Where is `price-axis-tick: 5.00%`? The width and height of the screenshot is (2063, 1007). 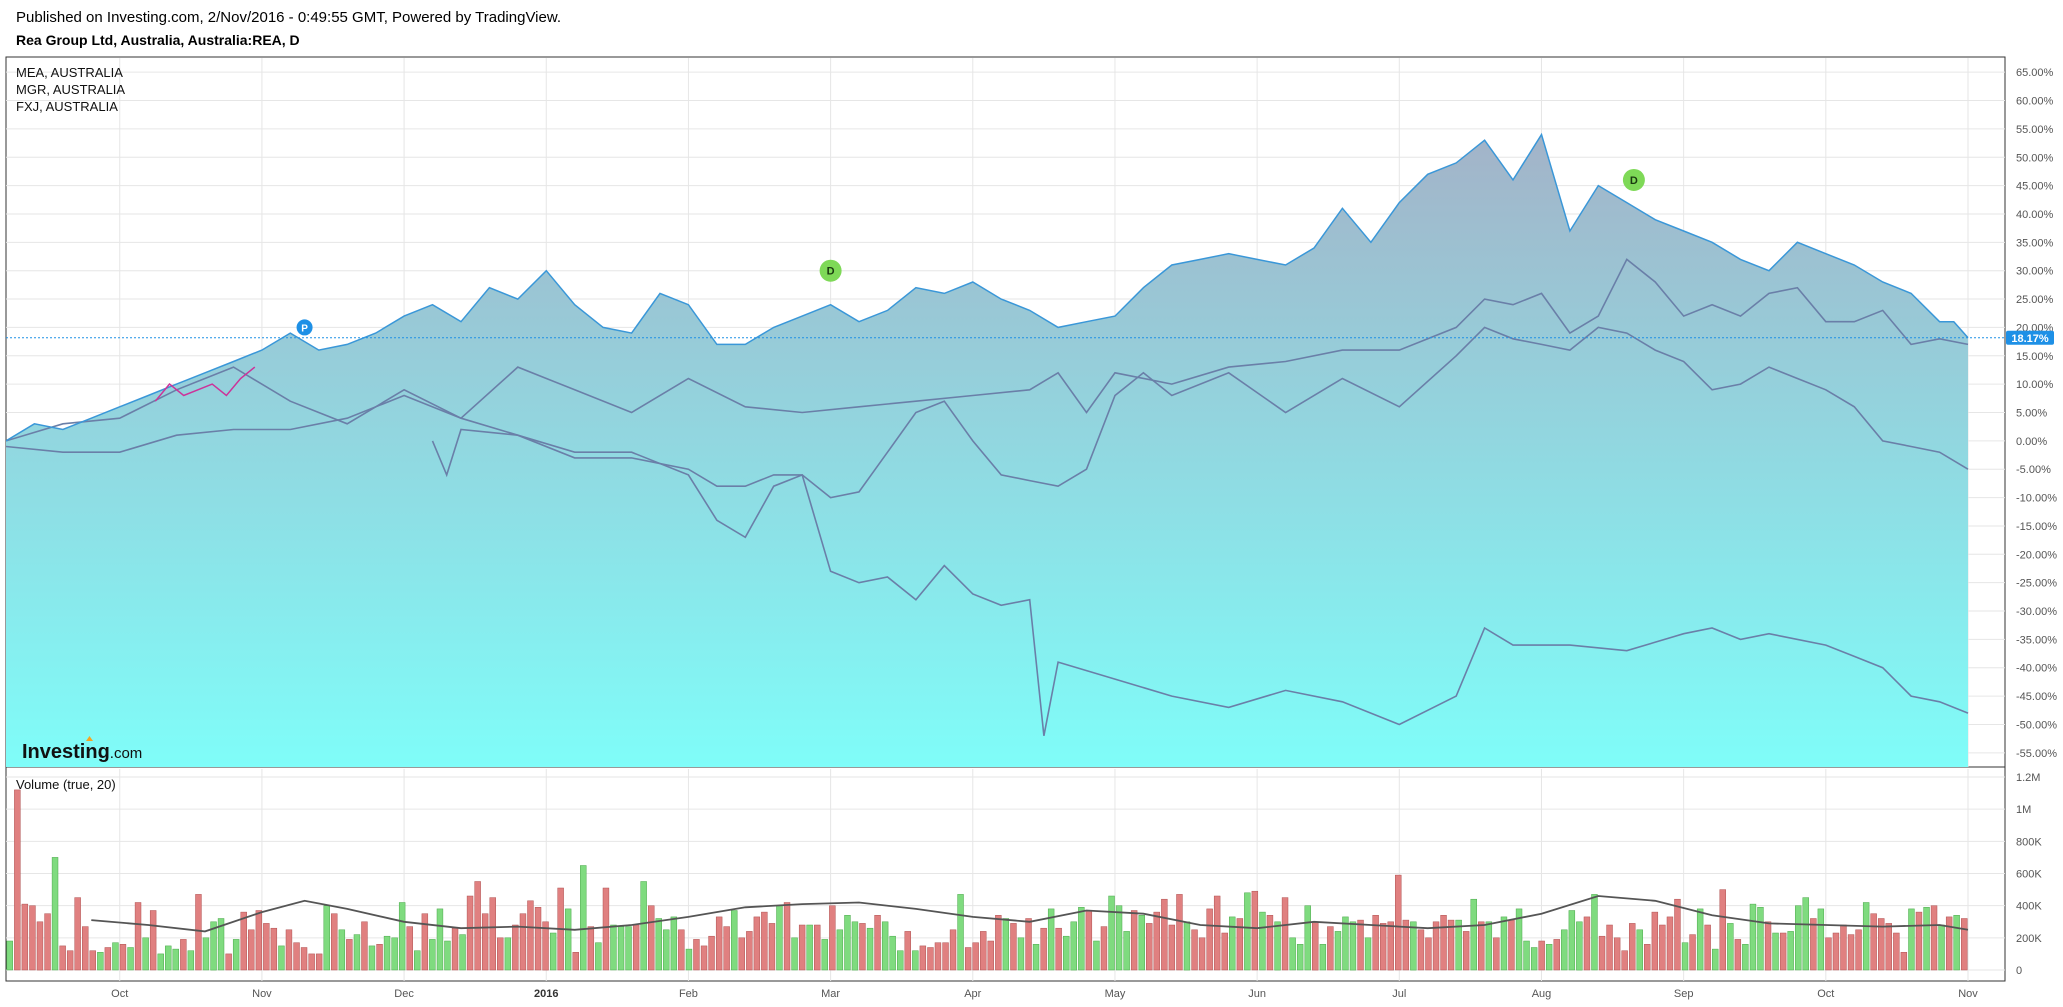 price-axis-tick: 5.00% is located at coordinates (2031, 414).